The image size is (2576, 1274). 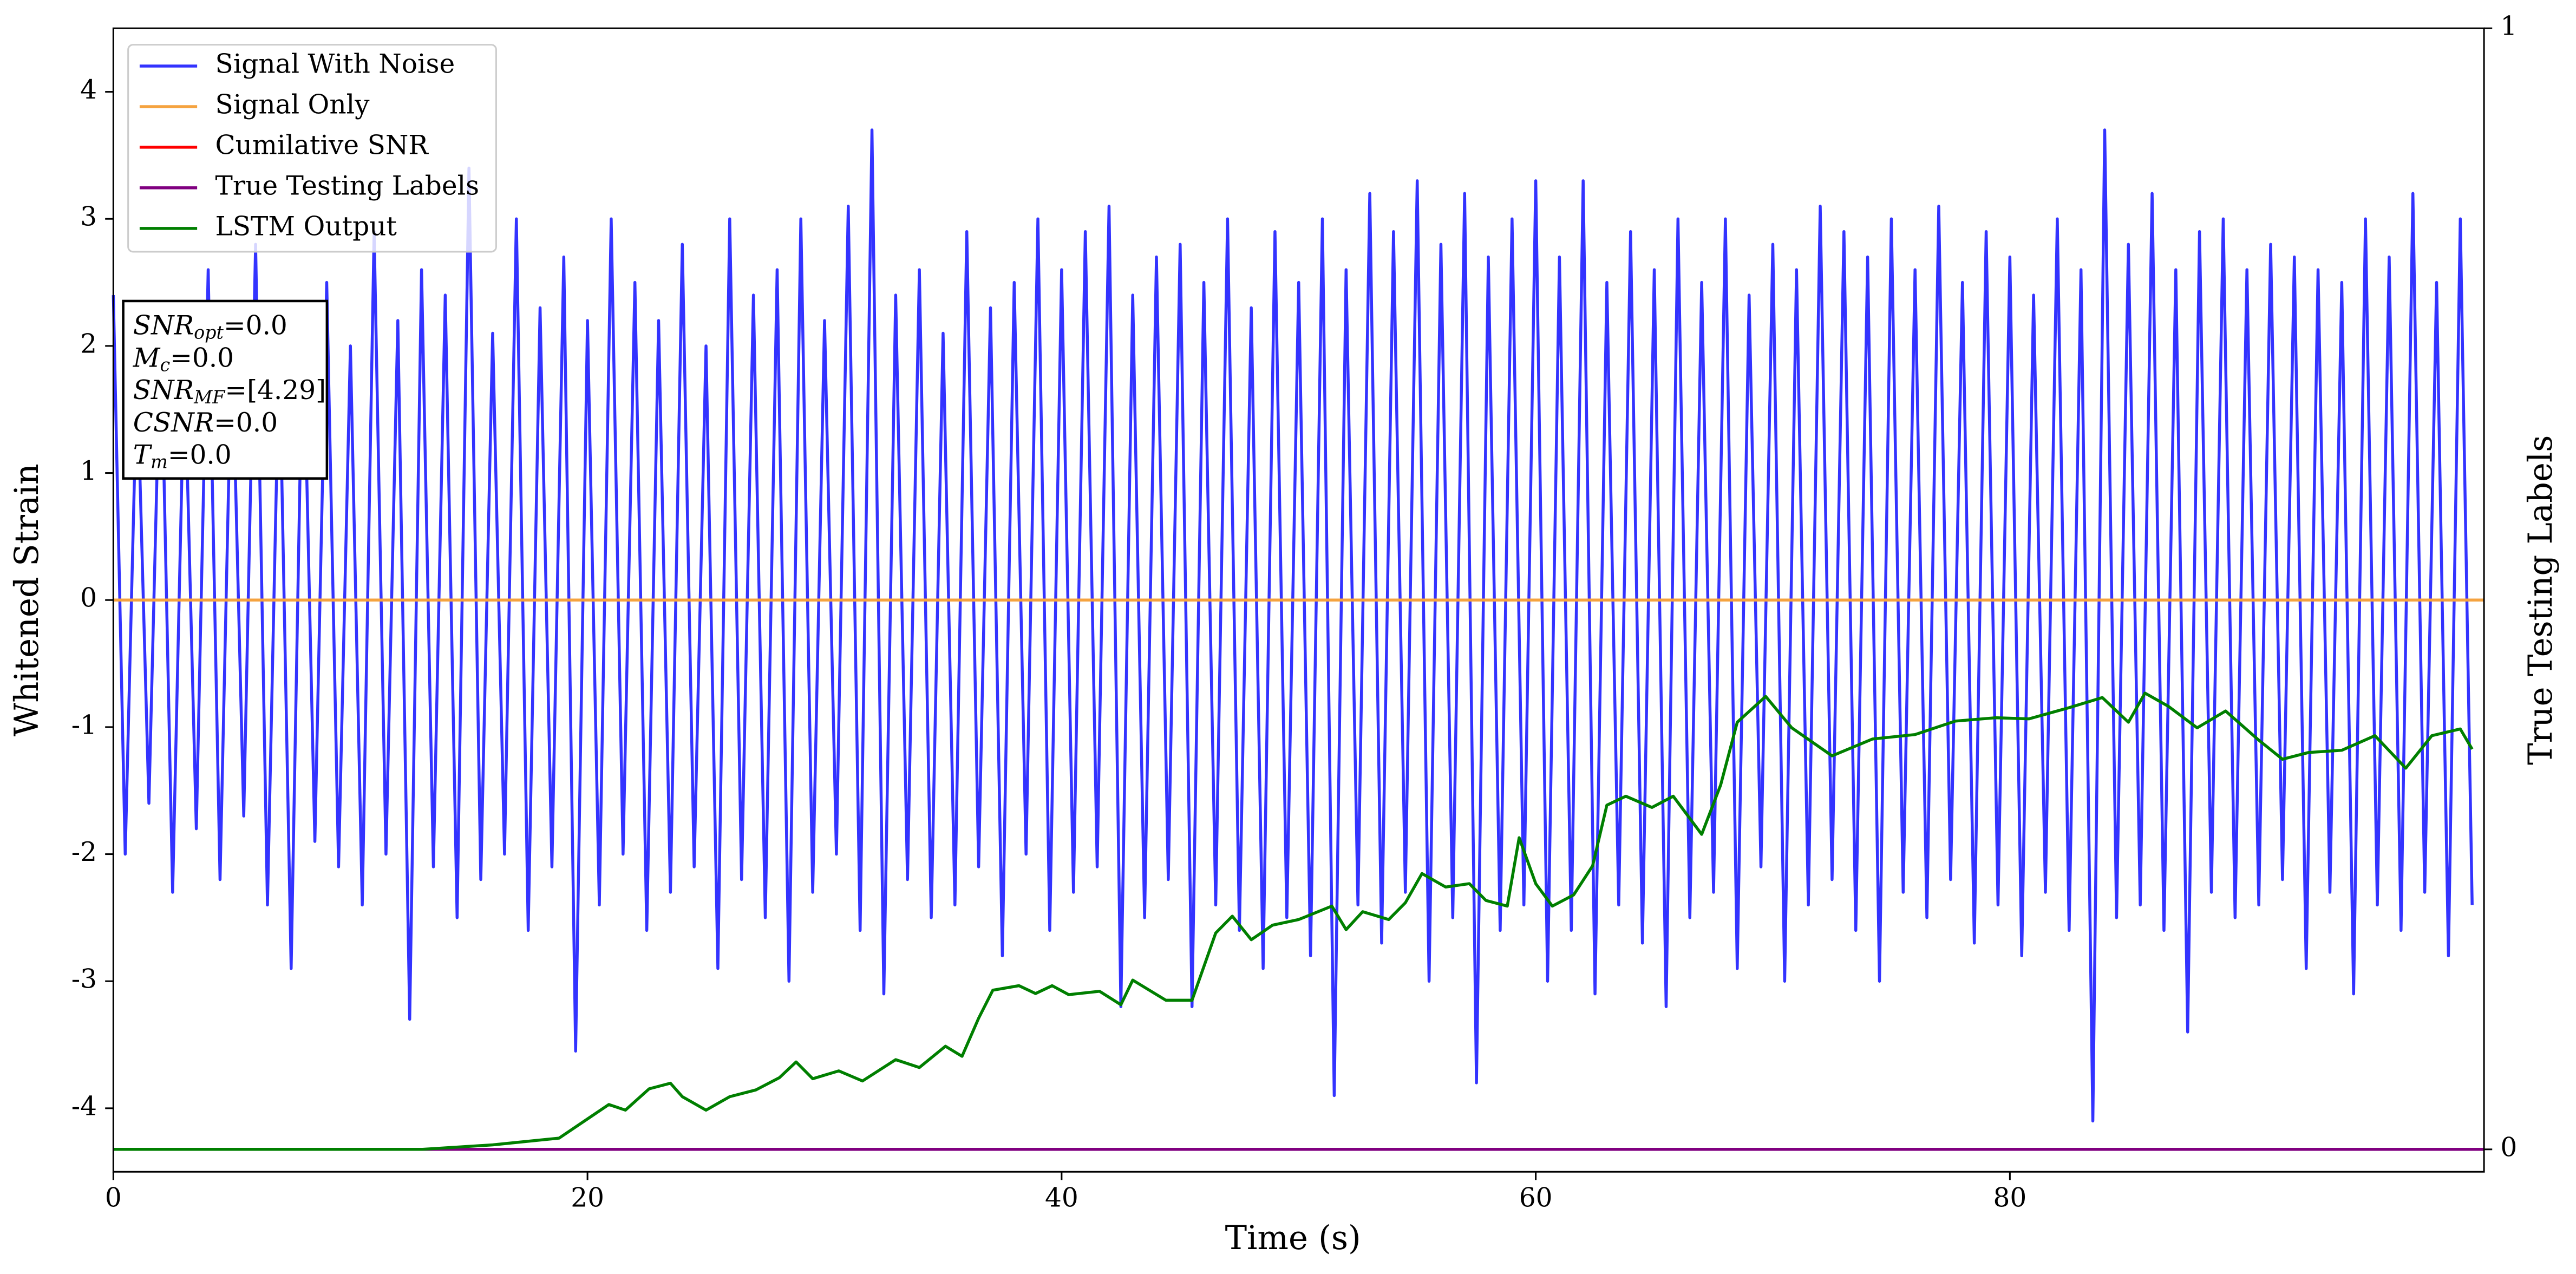 I want to click on annotation-subscript: MF, so click(x=210, y=397).